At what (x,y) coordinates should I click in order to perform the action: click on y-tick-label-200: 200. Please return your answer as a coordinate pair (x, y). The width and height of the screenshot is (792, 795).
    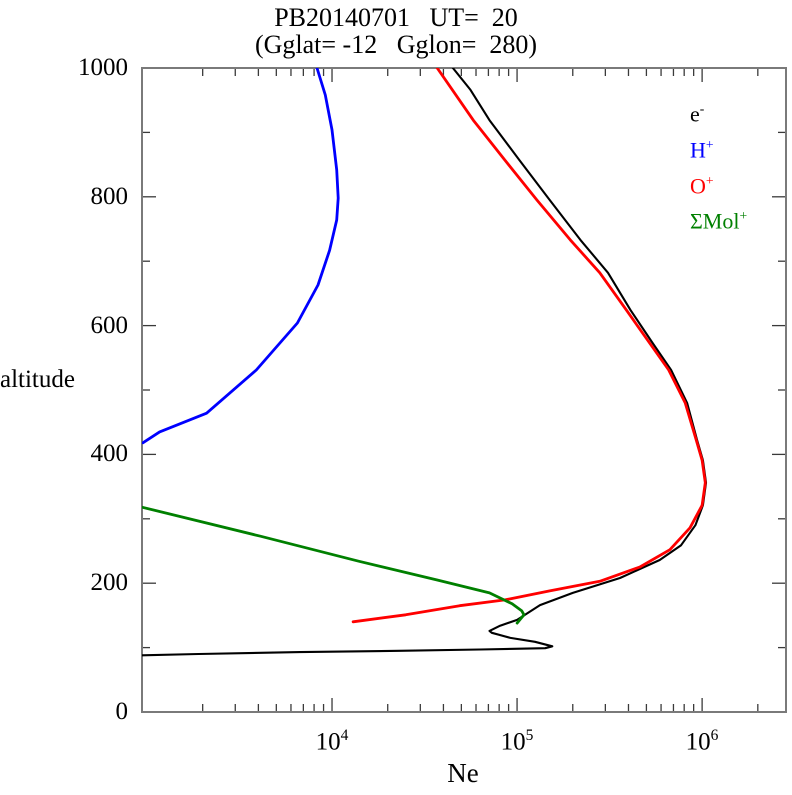
    Looking at the image, I should click on (109, 582).